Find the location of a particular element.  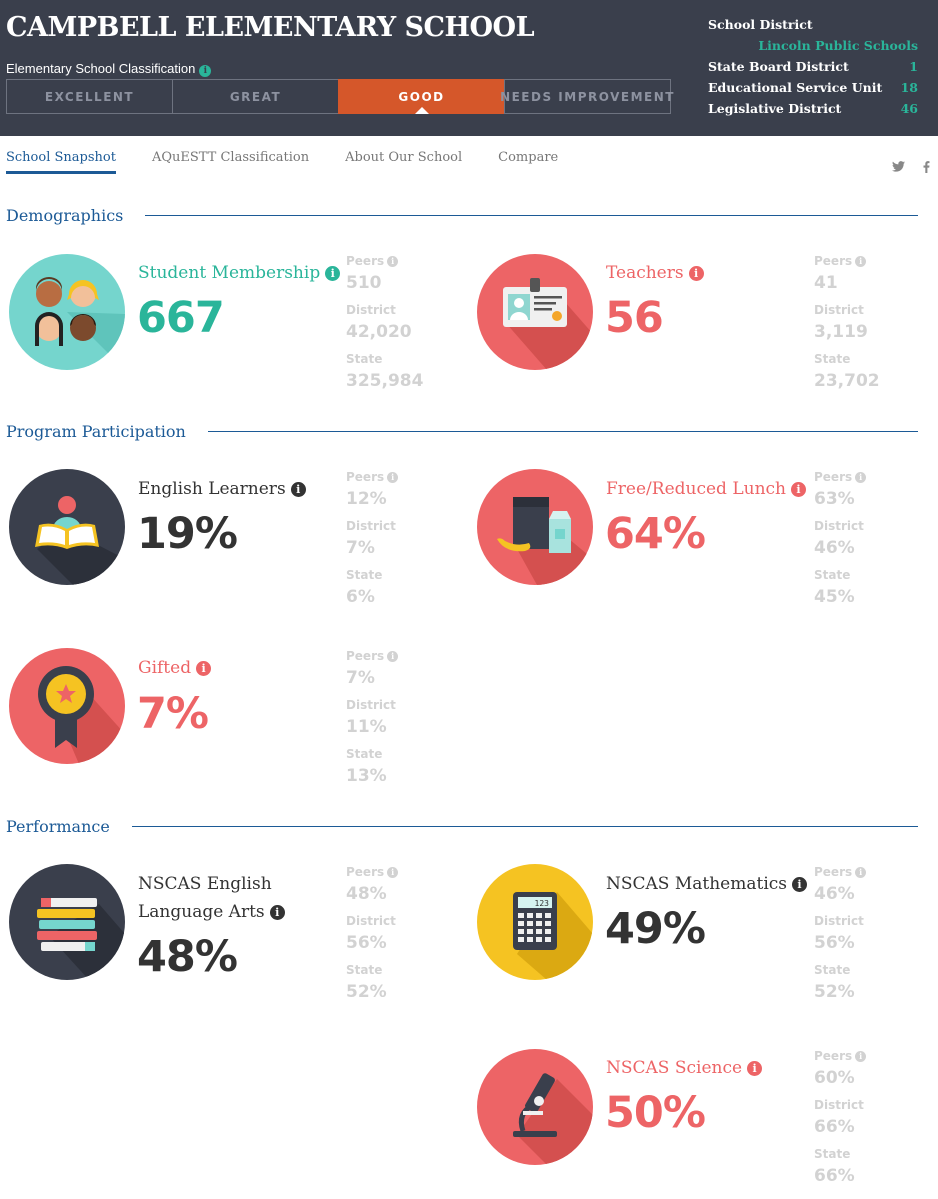

facebook-icon is located at coordinates (926, 168).